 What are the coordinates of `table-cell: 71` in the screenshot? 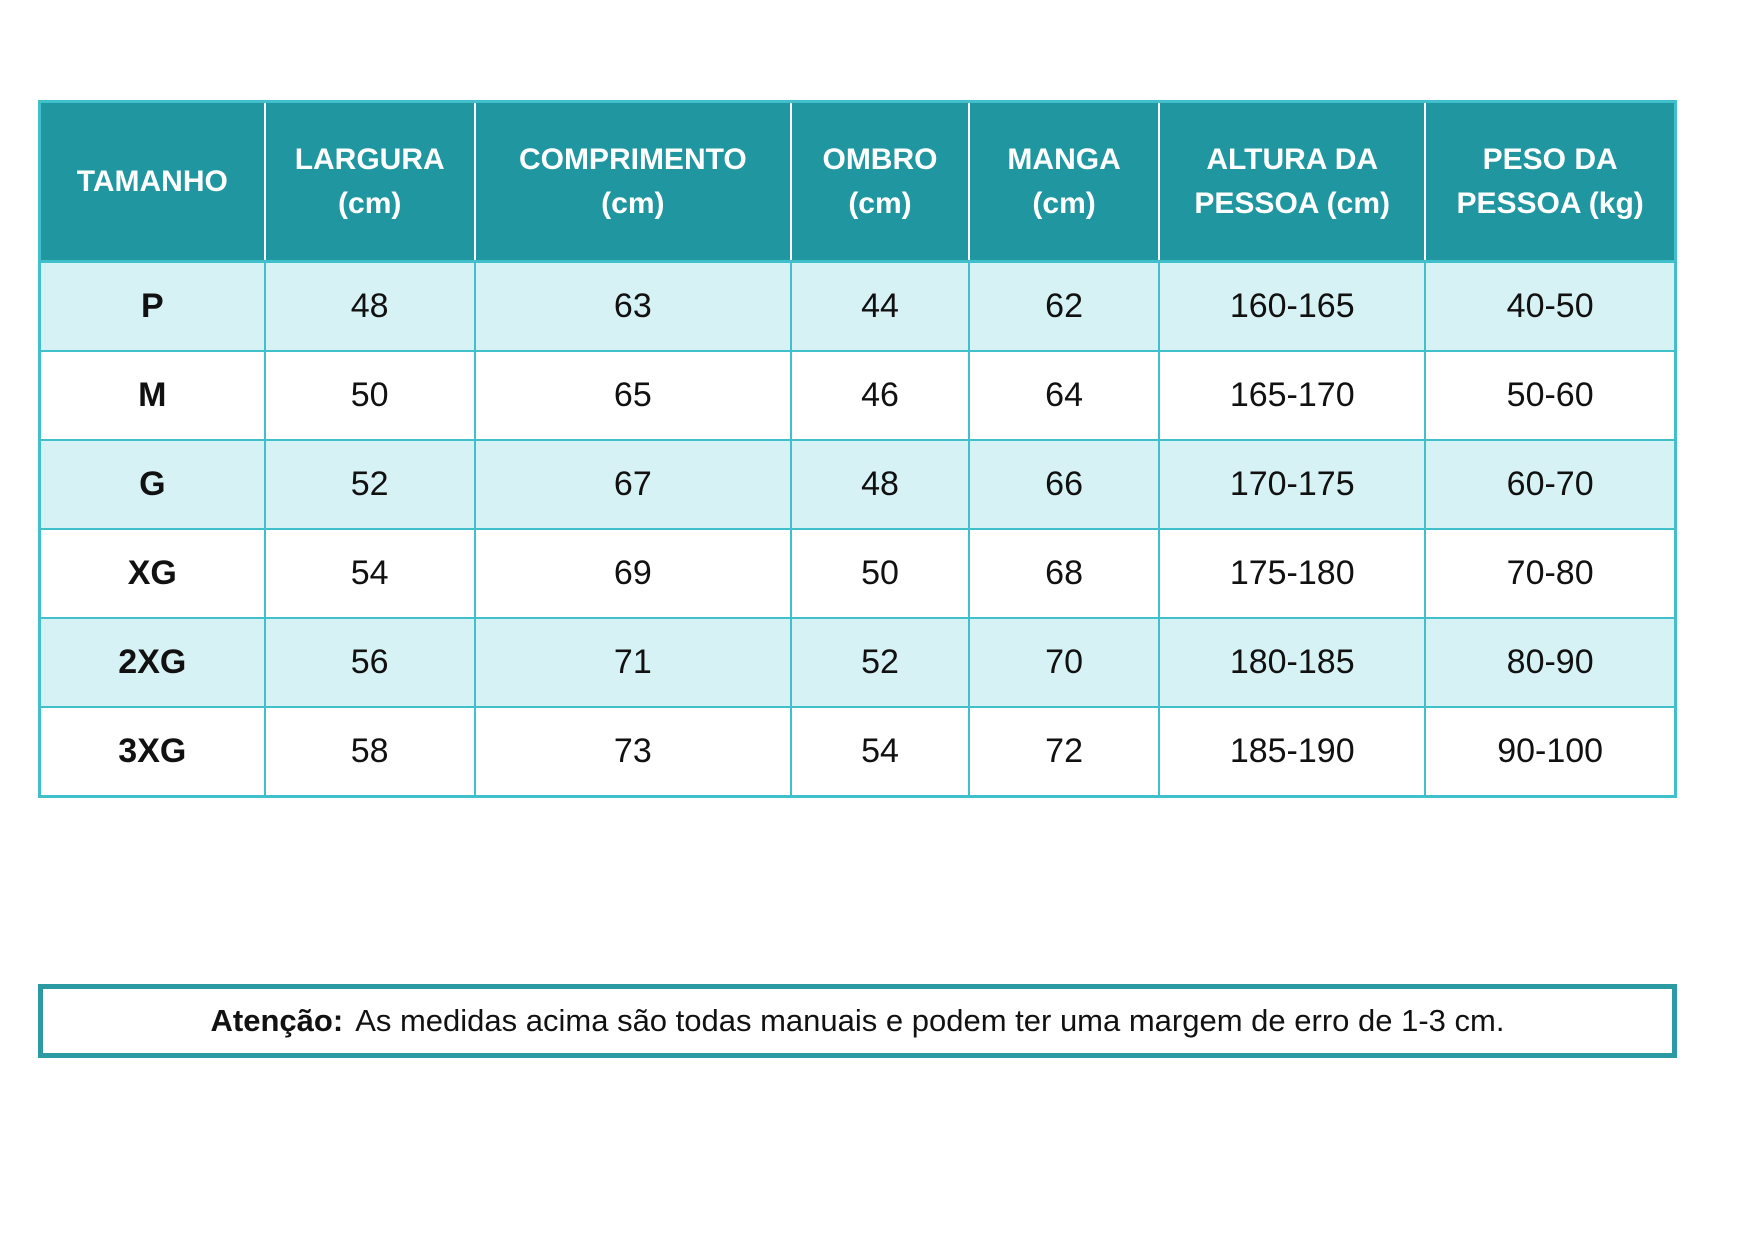 It's located at (632, 662).